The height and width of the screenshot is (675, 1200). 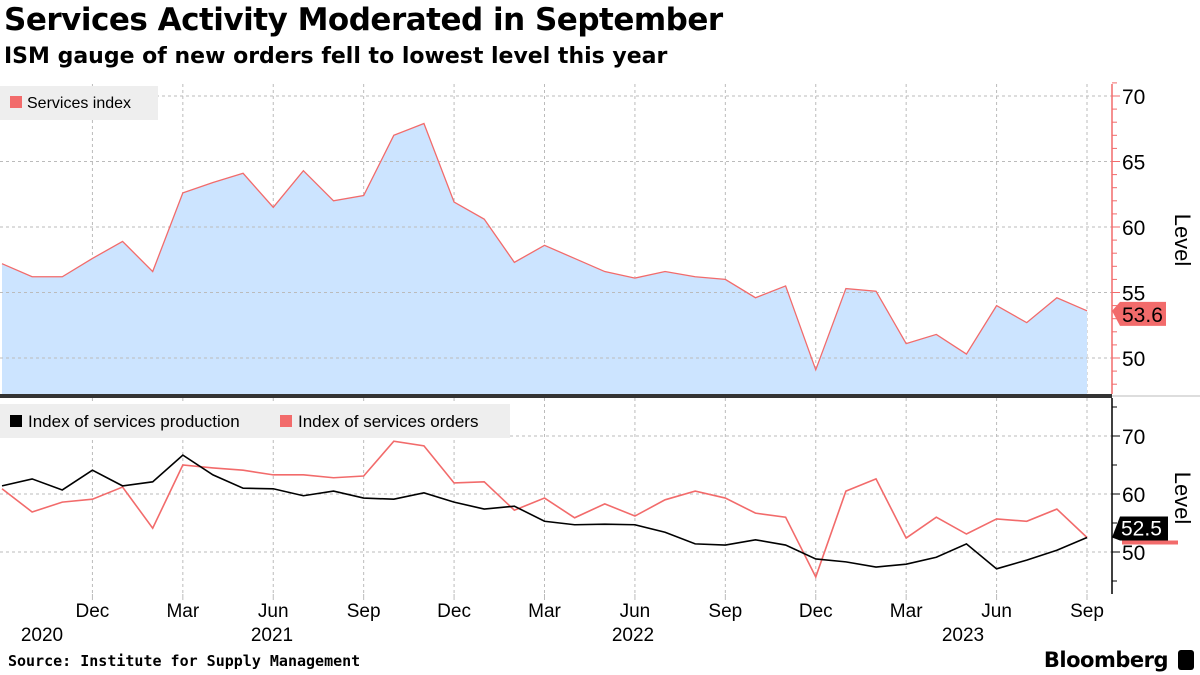 I want to click on bottom-y-tick-label: 60, so click(x=1133, y=495).